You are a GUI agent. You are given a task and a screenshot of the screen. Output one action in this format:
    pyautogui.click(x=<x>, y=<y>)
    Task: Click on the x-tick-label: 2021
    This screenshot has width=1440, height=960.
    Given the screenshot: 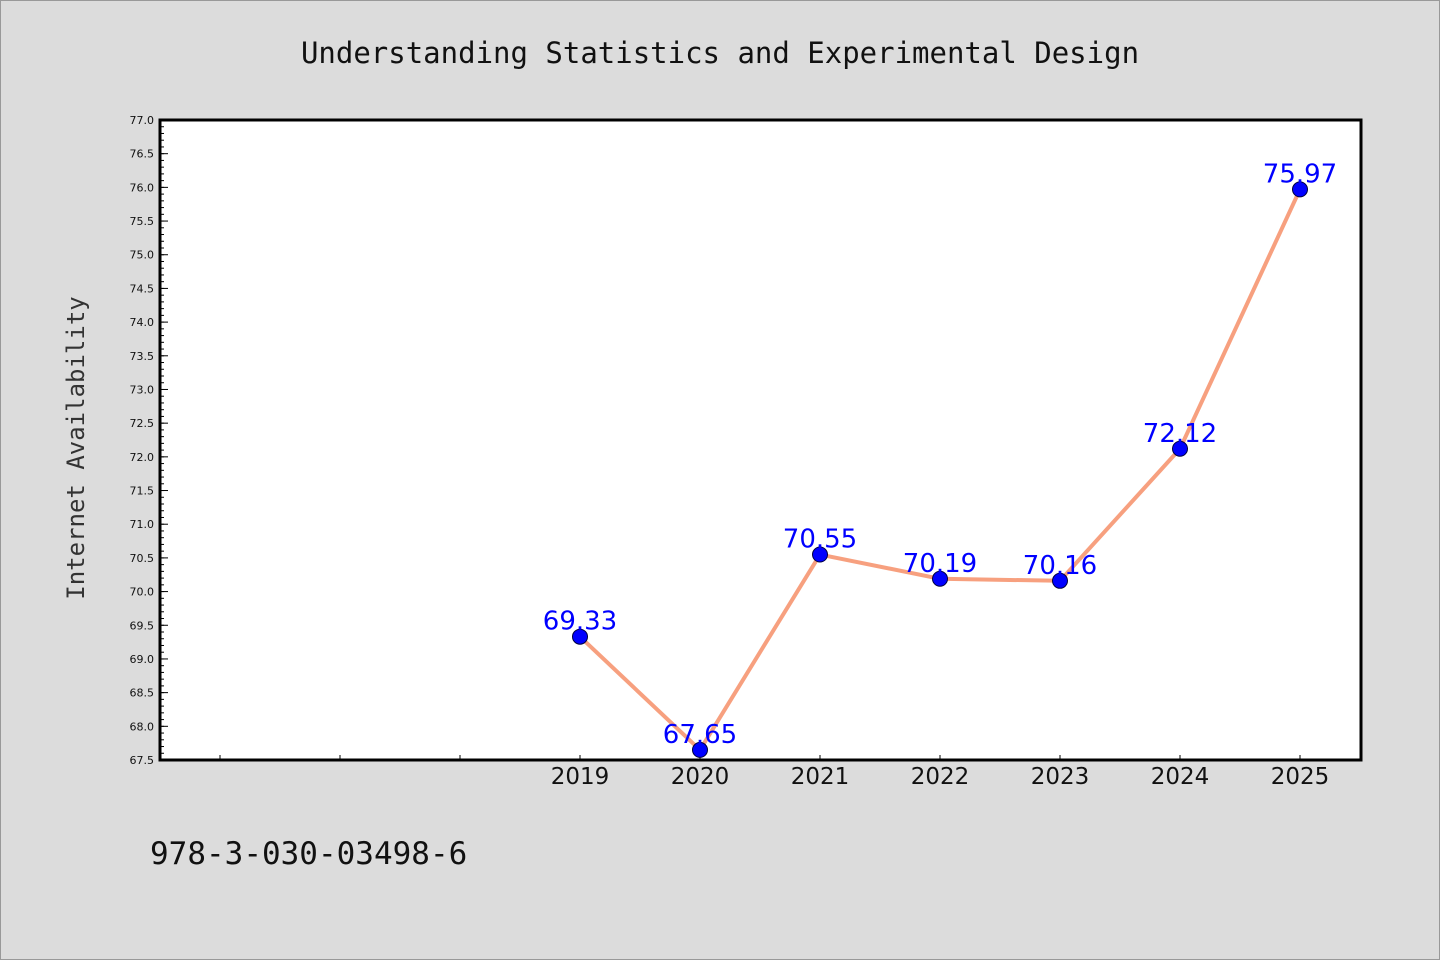 What is the action you would take?
    pyautogui.click(x=820, y=777)
    